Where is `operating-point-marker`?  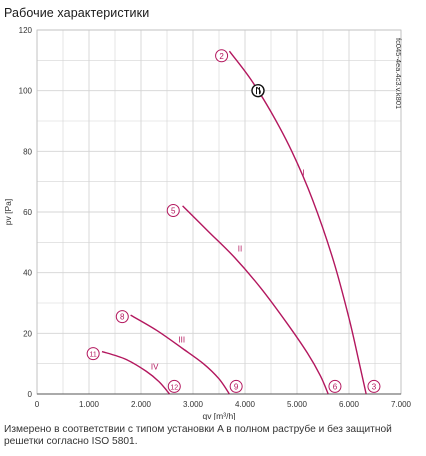 operating-point-marker is located at coordinates (258, 90).